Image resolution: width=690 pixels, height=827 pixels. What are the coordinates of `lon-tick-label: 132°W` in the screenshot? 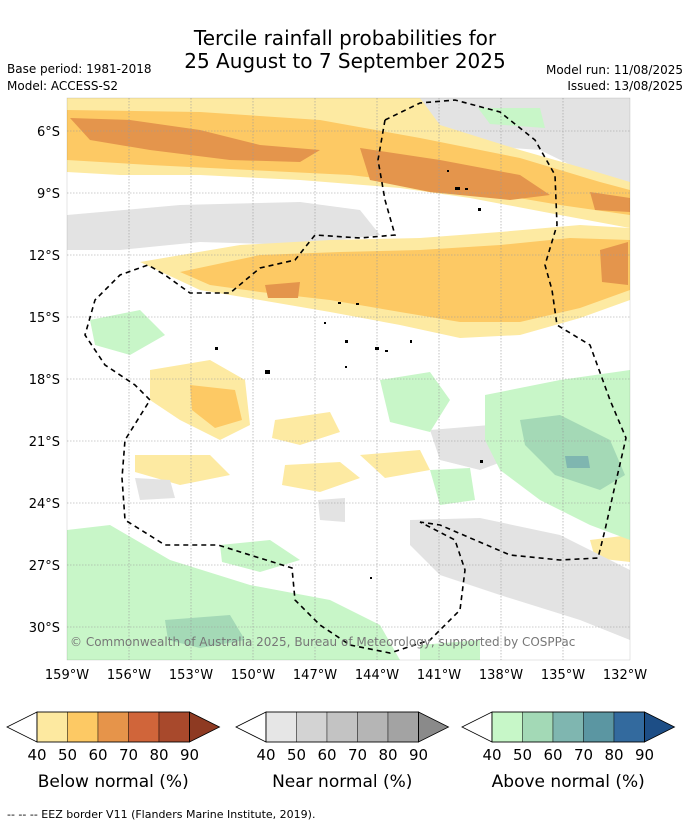 It's located at (625, 675).